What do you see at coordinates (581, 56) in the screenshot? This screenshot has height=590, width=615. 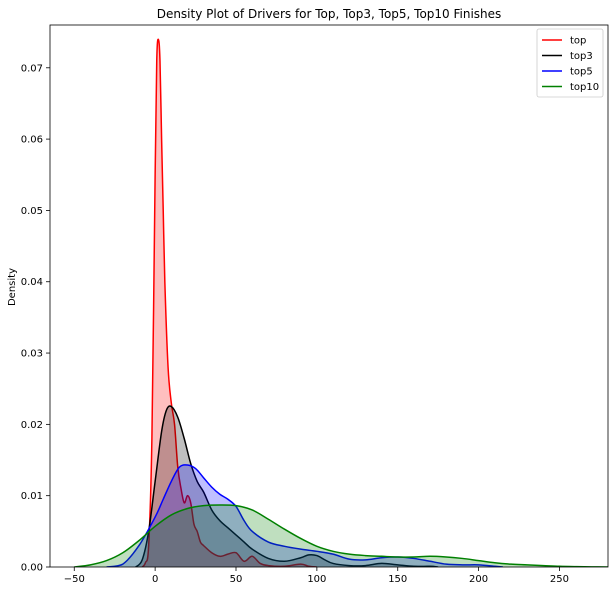 I see `legend-label-top3: top3` at bounding box center [581, 56].